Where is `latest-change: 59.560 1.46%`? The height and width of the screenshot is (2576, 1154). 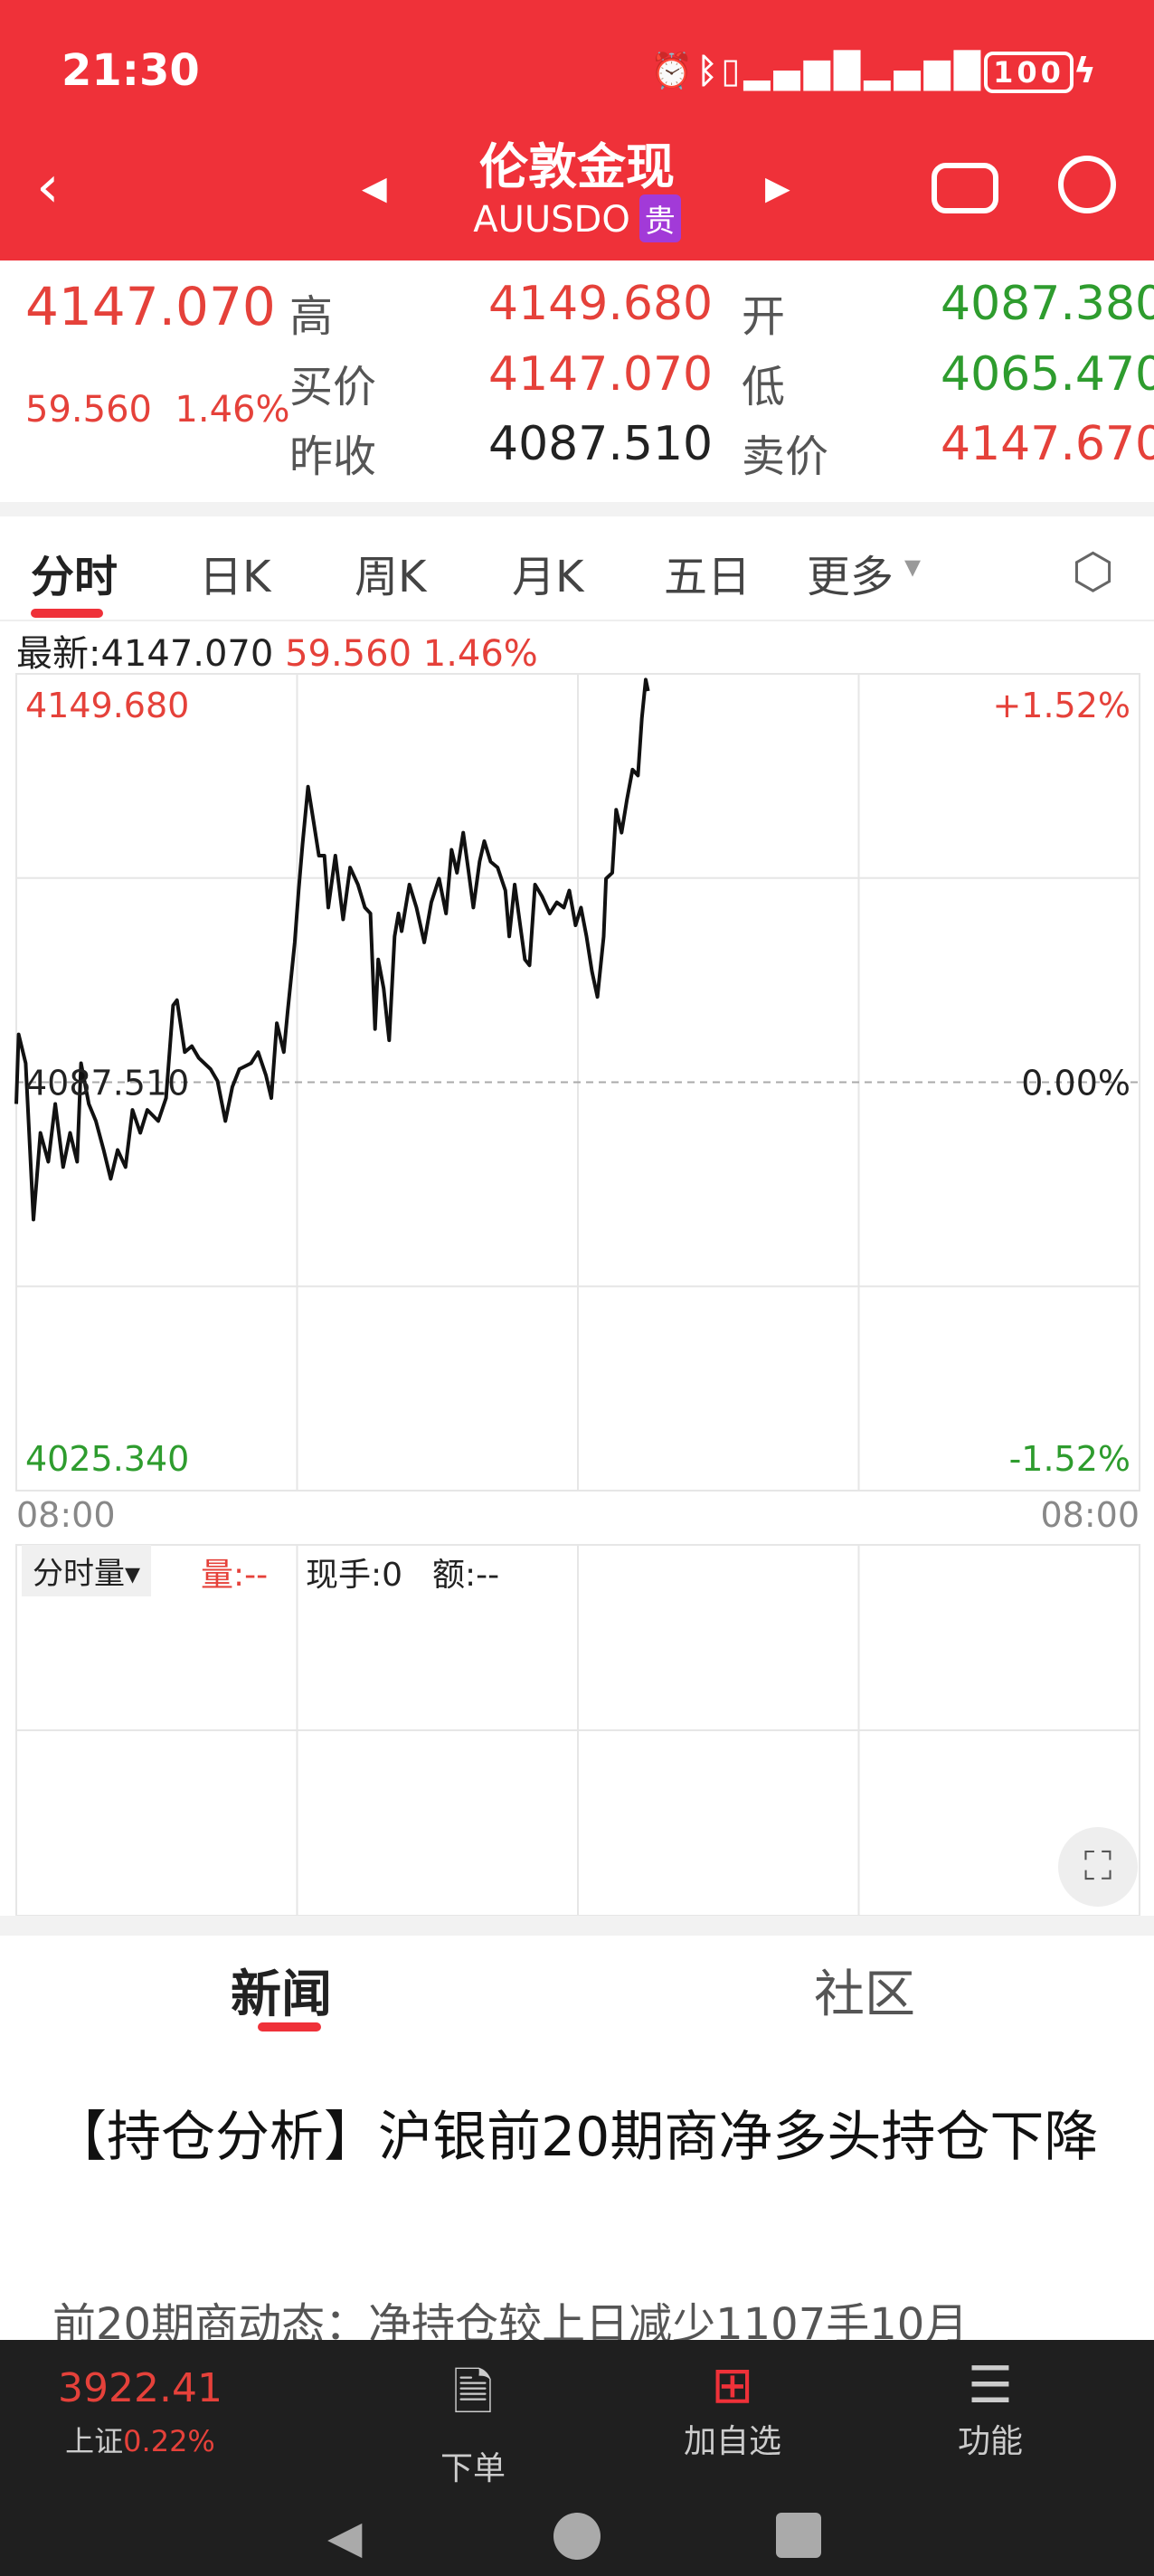 latest-change: 59.560 1.46% is located at coordinates (411, 654).